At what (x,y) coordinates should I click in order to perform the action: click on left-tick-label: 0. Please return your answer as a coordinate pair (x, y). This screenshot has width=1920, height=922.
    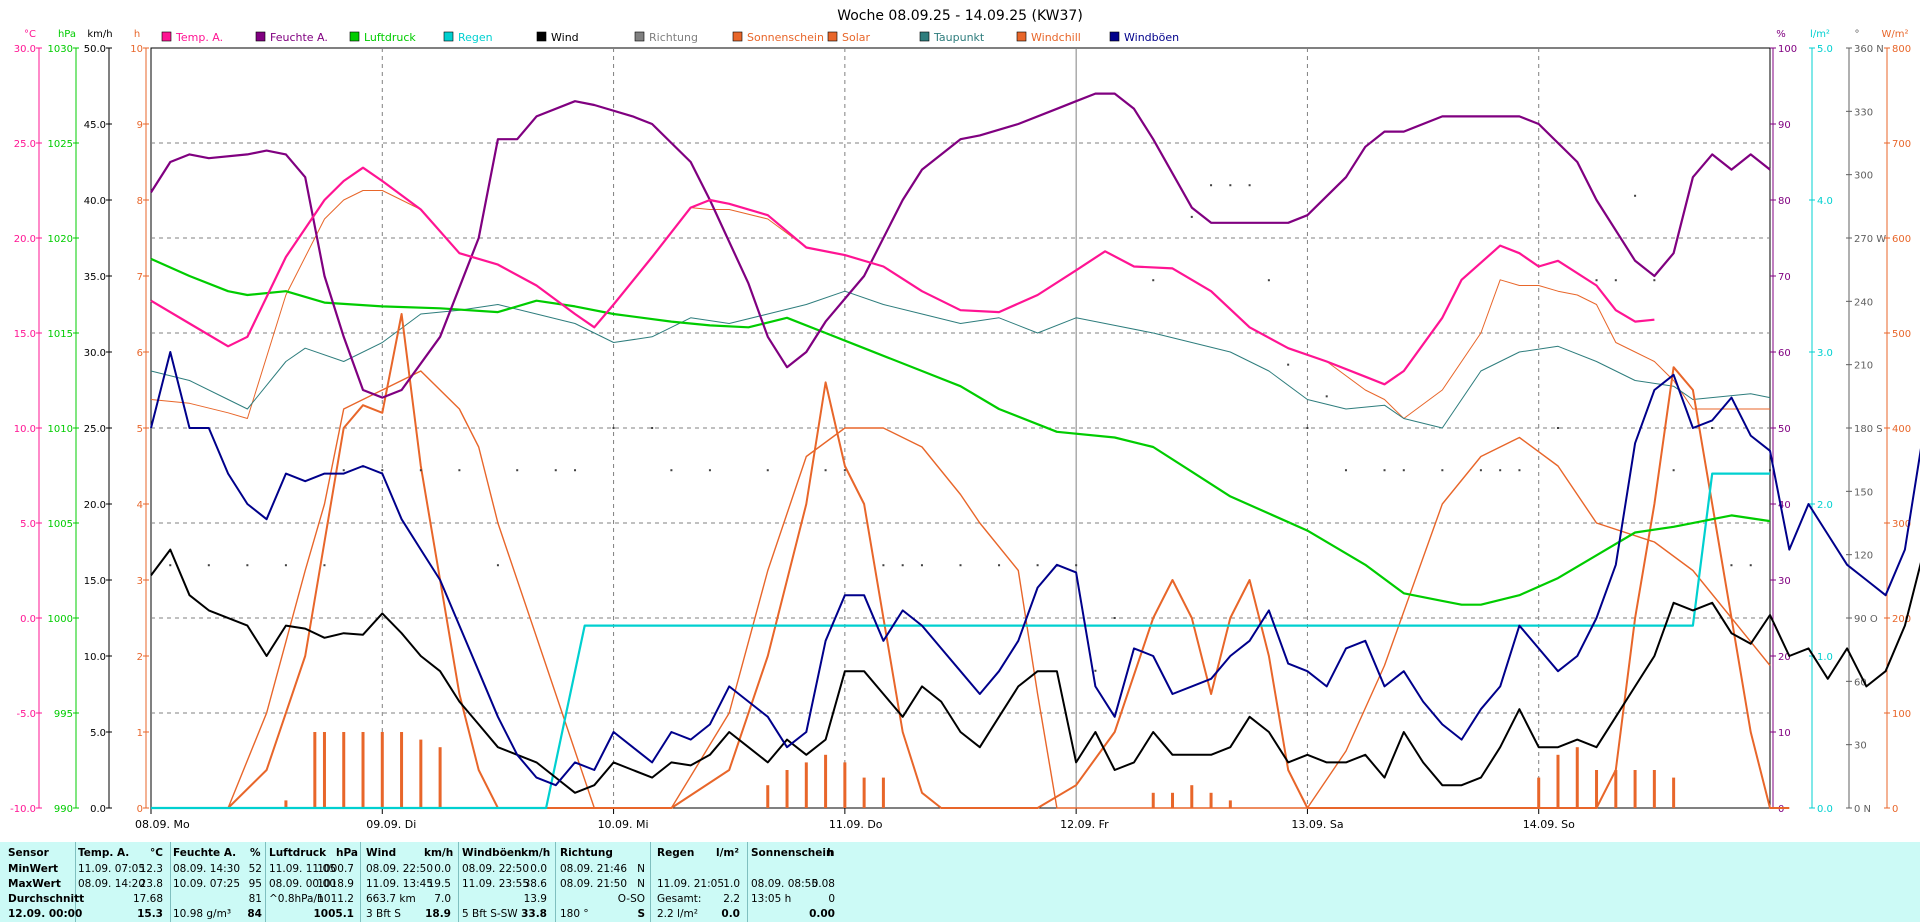
    Looking at the image, I should click on (140, 809).